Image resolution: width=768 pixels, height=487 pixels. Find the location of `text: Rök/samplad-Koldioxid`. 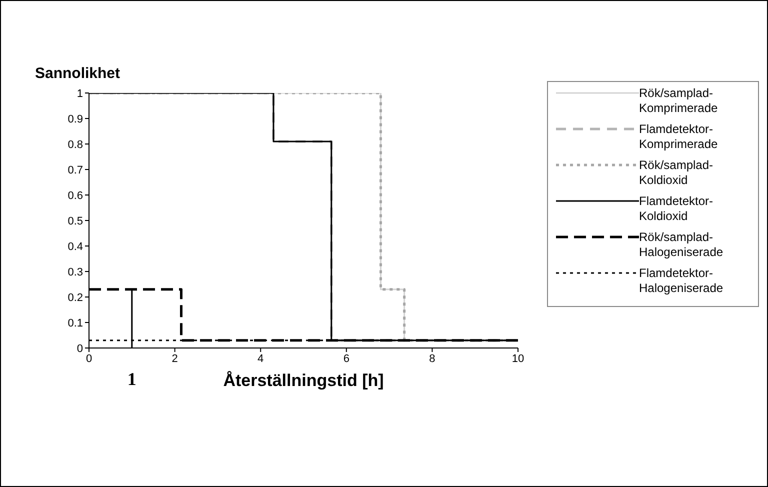

text: Rök/samplad-Koldioxid is located at coordinates (676, 173).